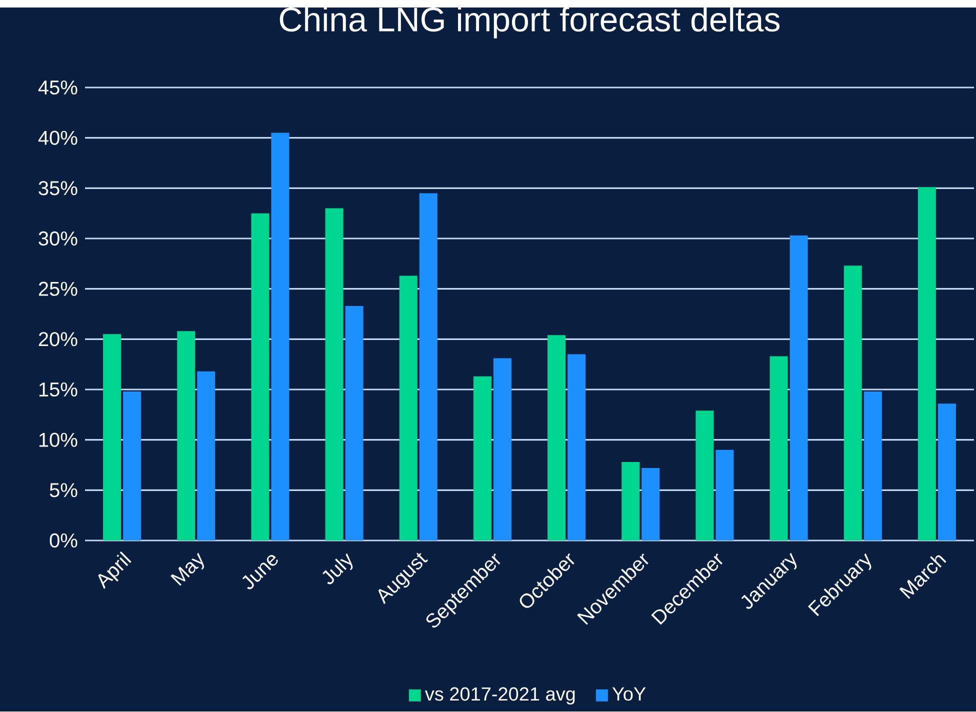 The height and width of the screenshot is (712, 976). Describe the element at coordinates (58, 138) in the screenshot. I see `y-tick-label: 40%` at that location.